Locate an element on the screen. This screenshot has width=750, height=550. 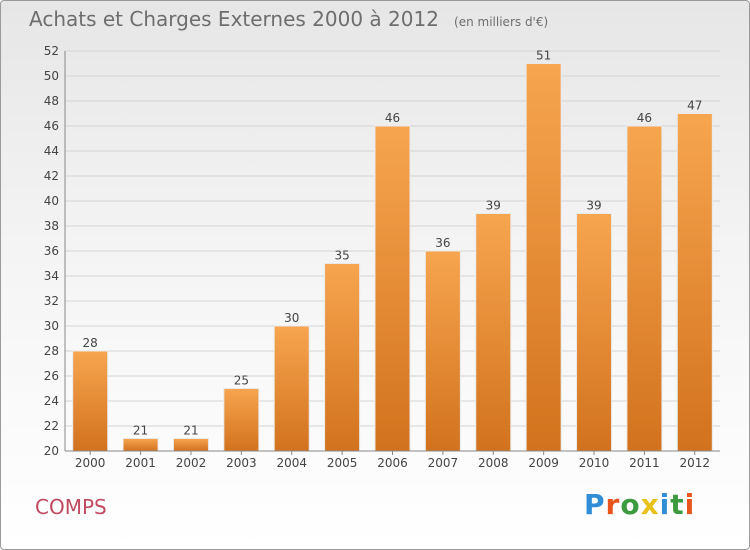
y-tick-label: 36 is located at coordinates (51, 251).